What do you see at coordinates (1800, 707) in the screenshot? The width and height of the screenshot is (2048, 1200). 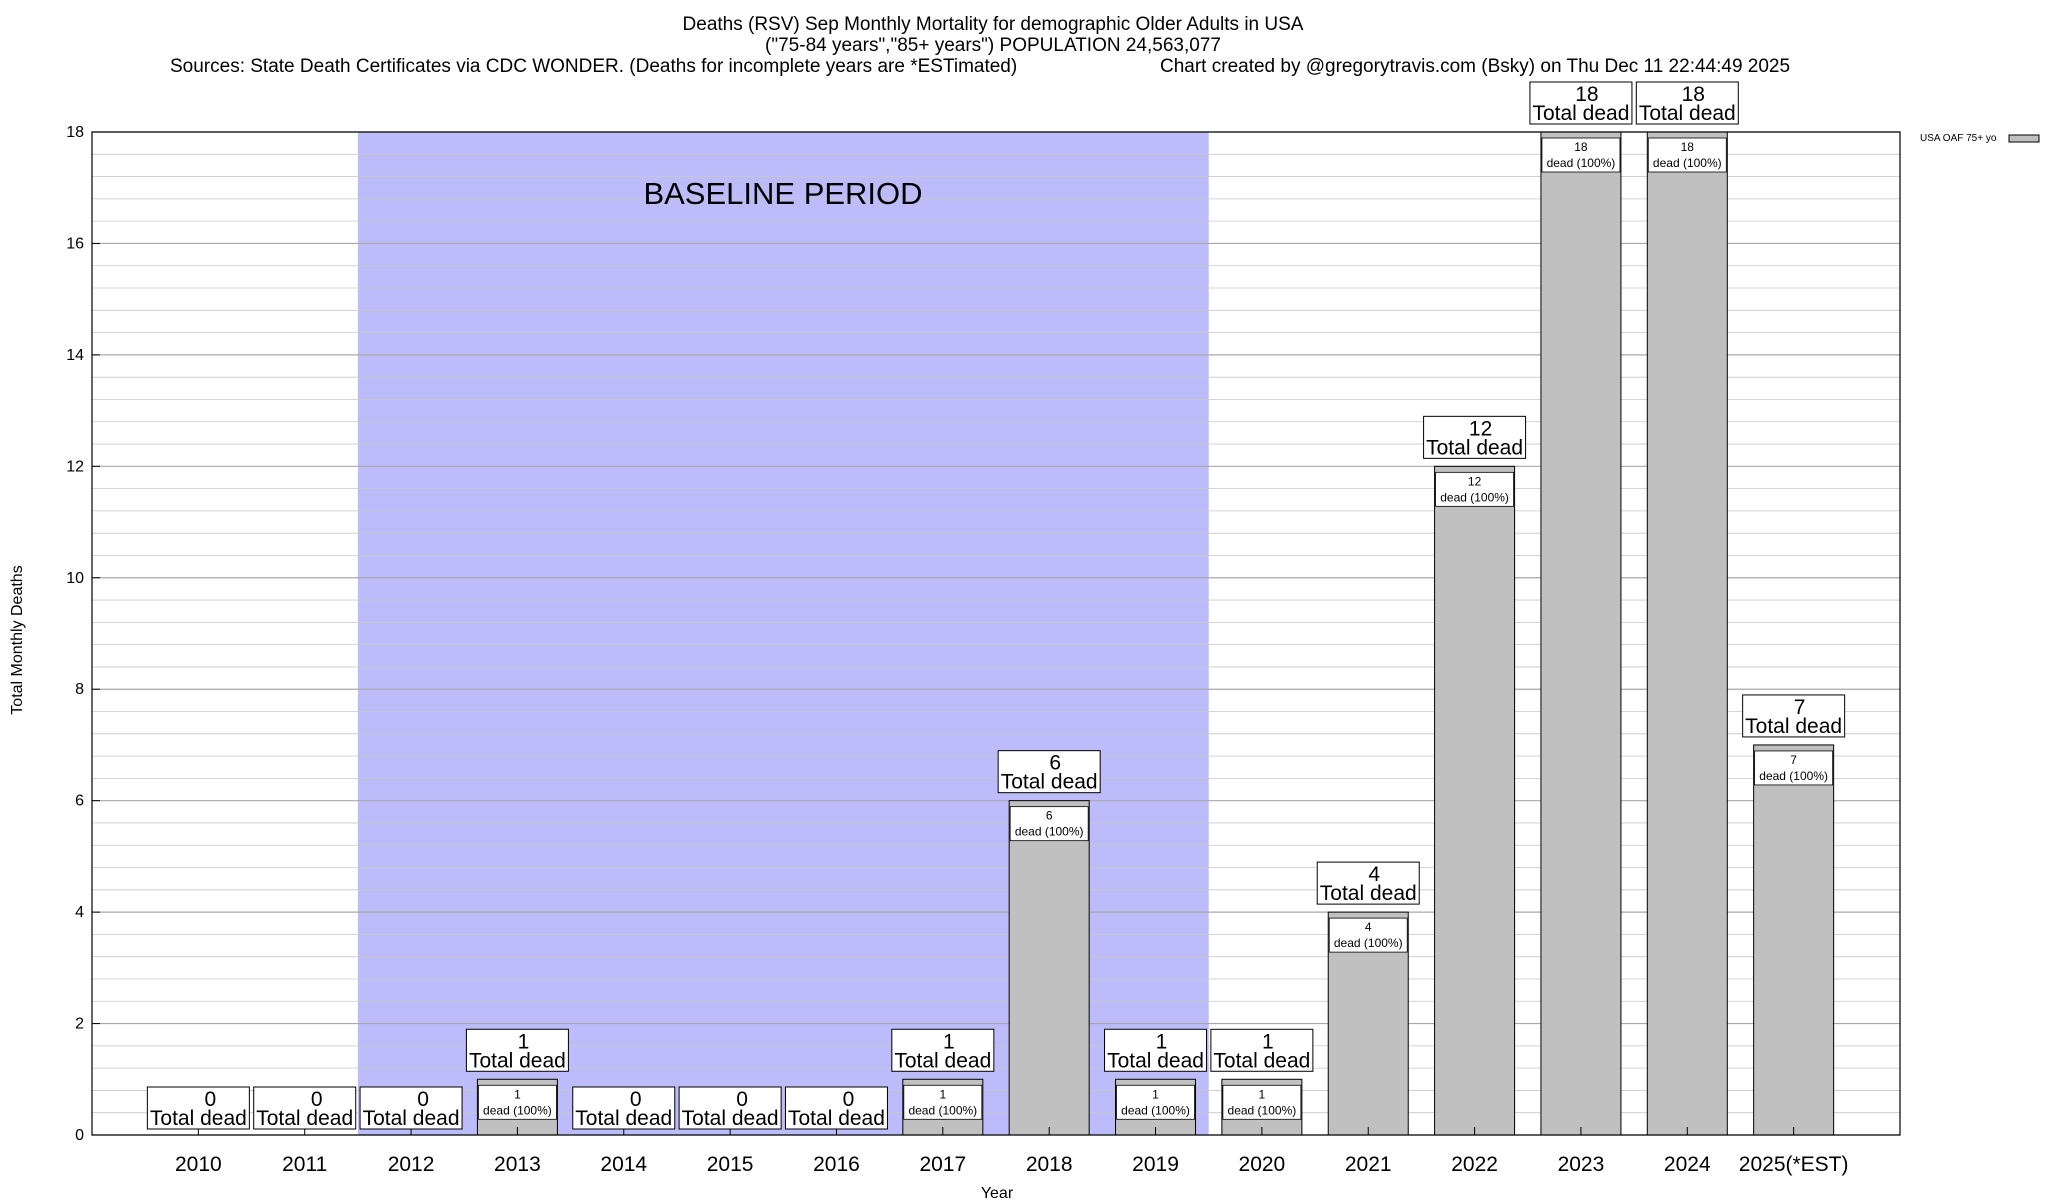 I see `total-value-label: 7` at bounding box center [1800, 707].